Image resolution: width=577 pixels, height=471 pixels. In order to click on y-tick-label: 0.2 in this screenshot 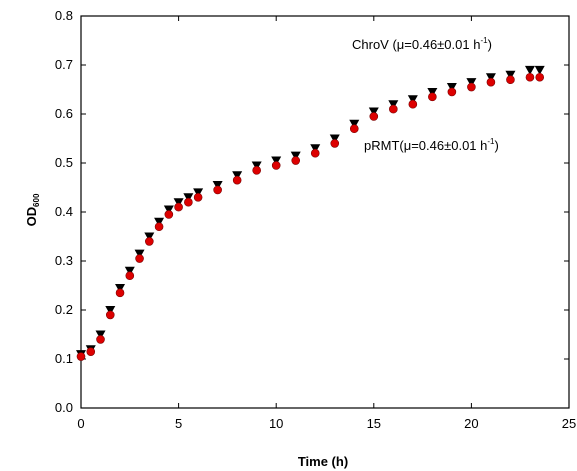, I will do `click(64, 309)`.